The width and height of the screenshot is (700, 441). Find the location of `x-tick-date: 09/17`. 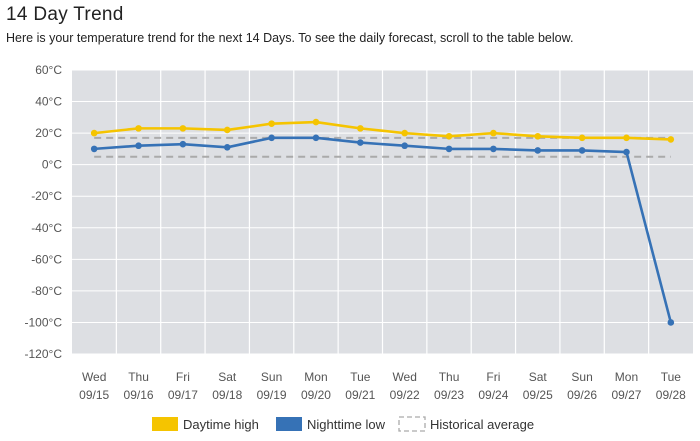

x-tick-date: 09/17 is located at coordinates (183, 395).